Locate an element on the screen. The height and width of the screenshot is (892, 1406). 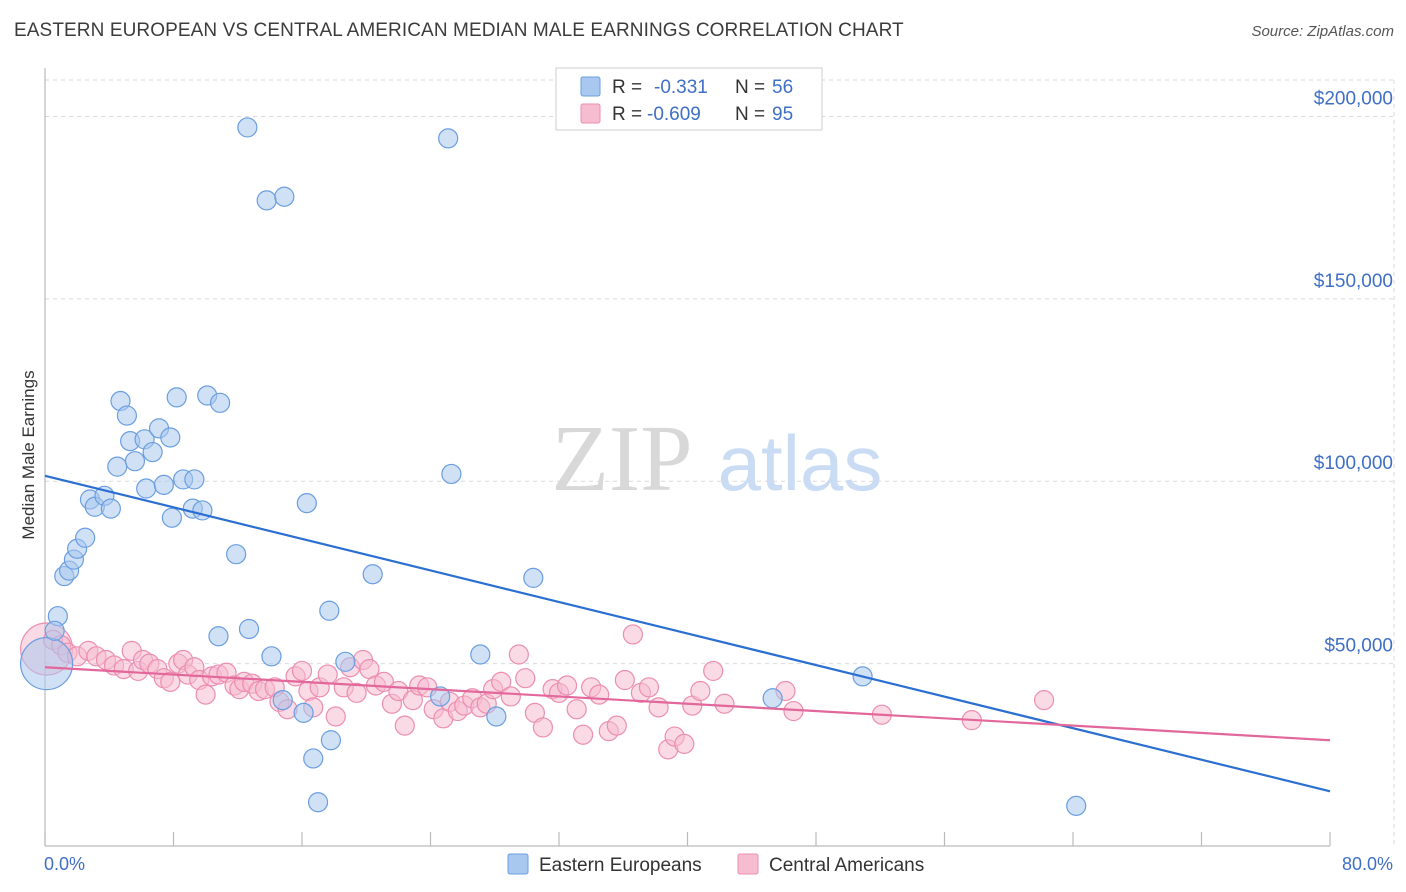
legend-swatch-blue is located at coordinates (590, 86).